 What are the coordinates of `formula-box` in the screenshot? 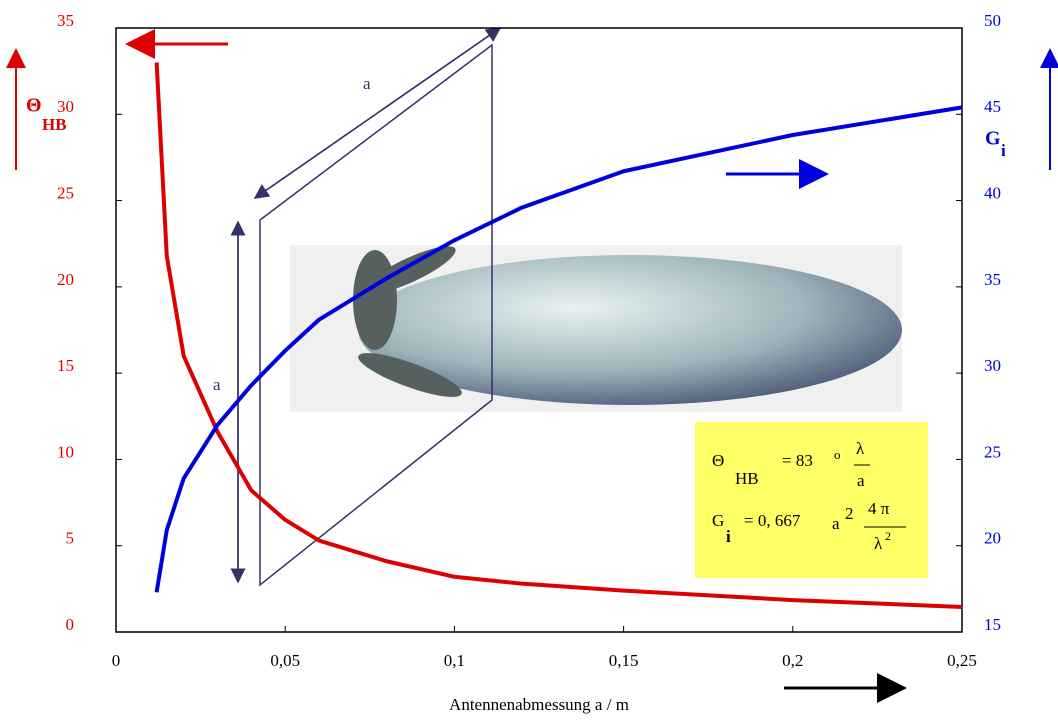 It's located at (811, 500).